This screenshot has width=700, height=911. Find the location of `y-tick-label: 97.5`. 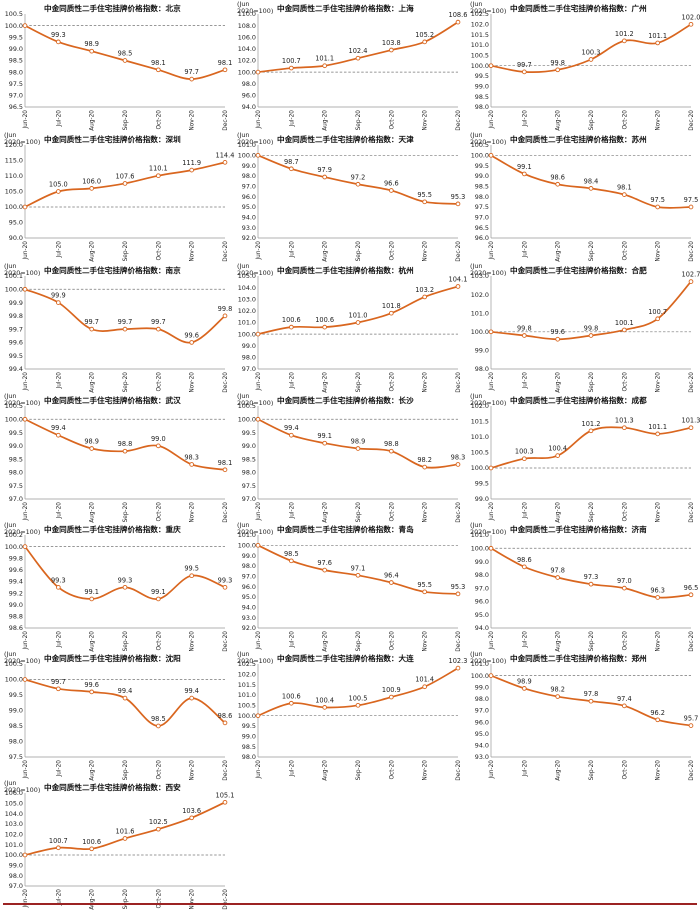

y-tick-label: 97.5 is located at coordinates (16, 486).